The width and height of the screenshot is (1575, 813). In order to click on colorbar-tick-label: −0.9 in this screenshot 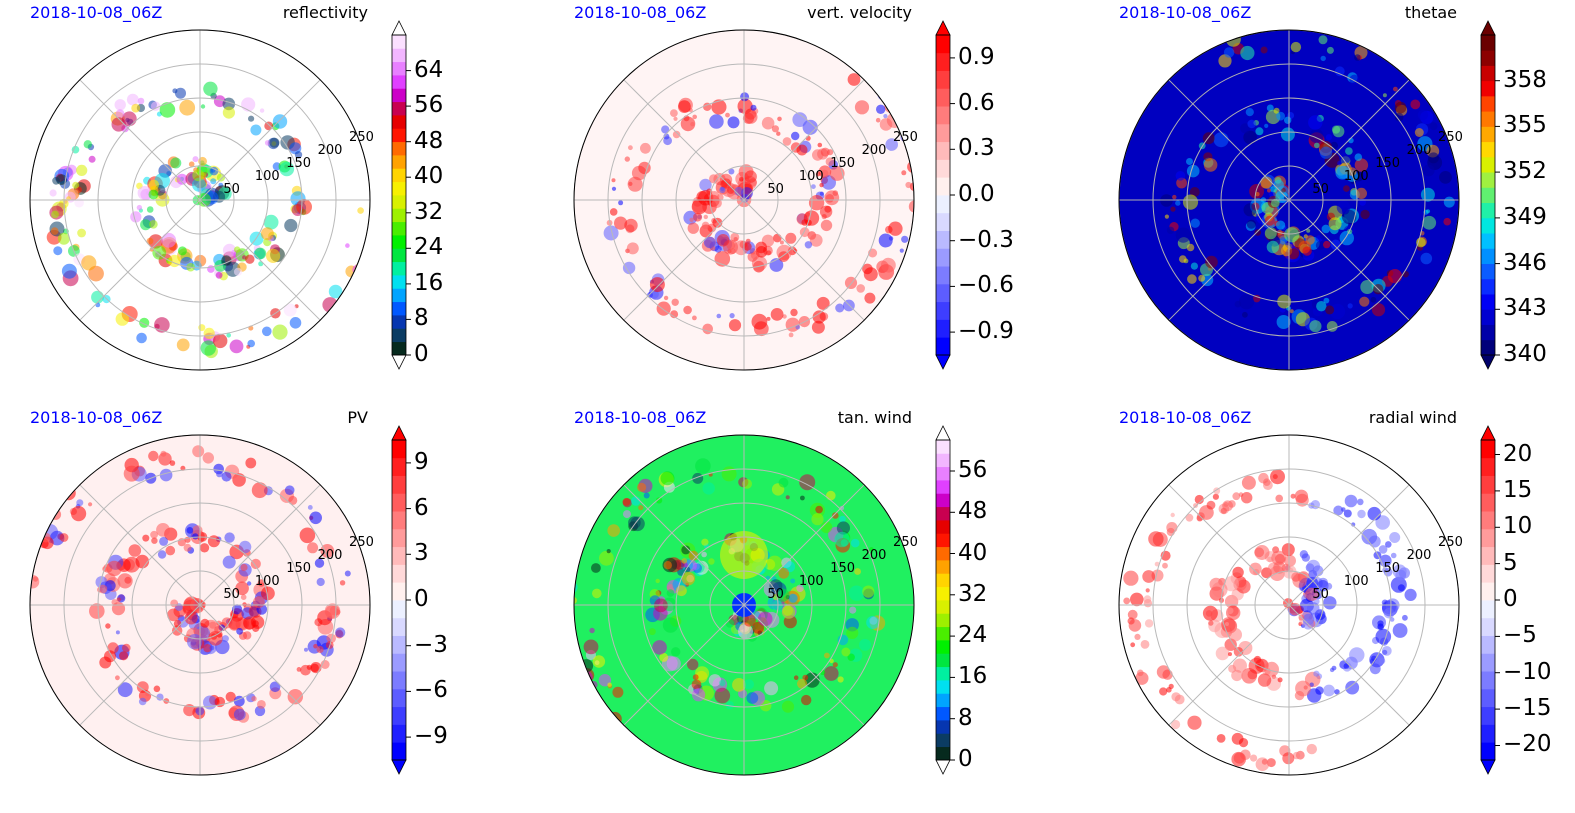, I will do `click(986, 331)`.